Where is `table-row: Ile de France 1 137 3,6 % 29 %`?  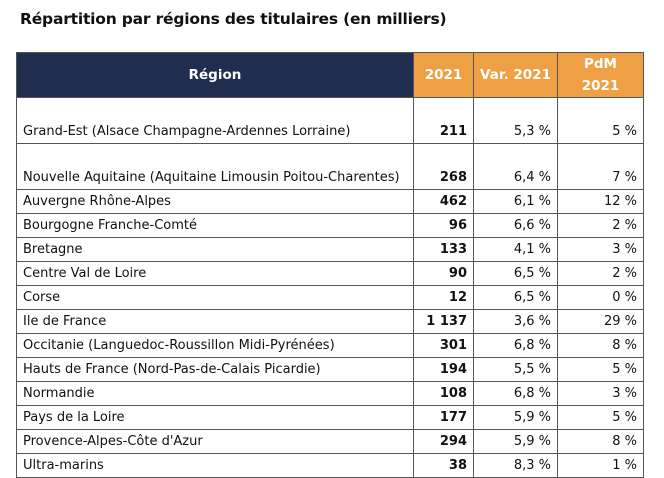
table-row: Ile de France 1 137 3,6 % 29 % is located at coordinates (330, 321).